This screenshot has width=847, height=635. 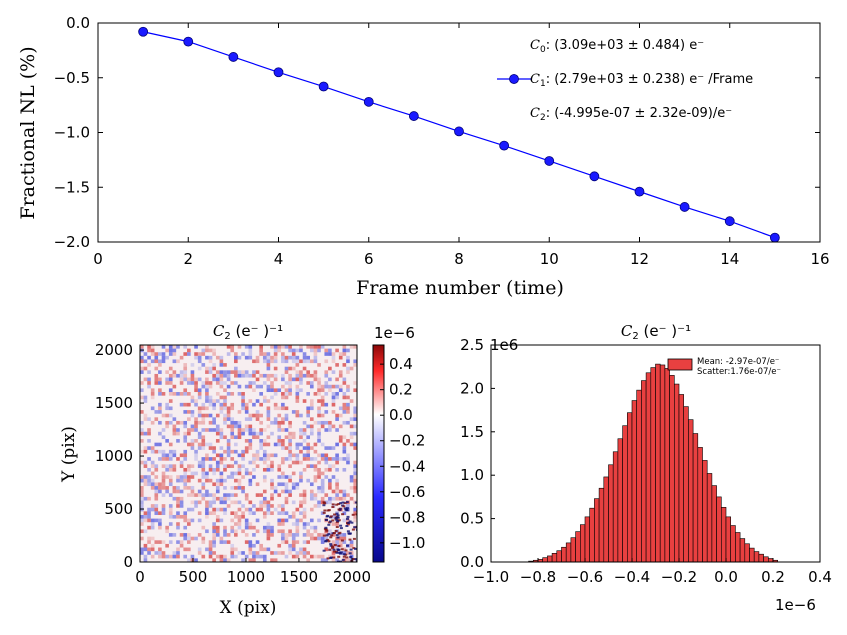 What do you see at coordinates (795, 605) in the screenshot?
I see `histogram-x-multiplier: 1e−6` at bounding box center [795, 605].